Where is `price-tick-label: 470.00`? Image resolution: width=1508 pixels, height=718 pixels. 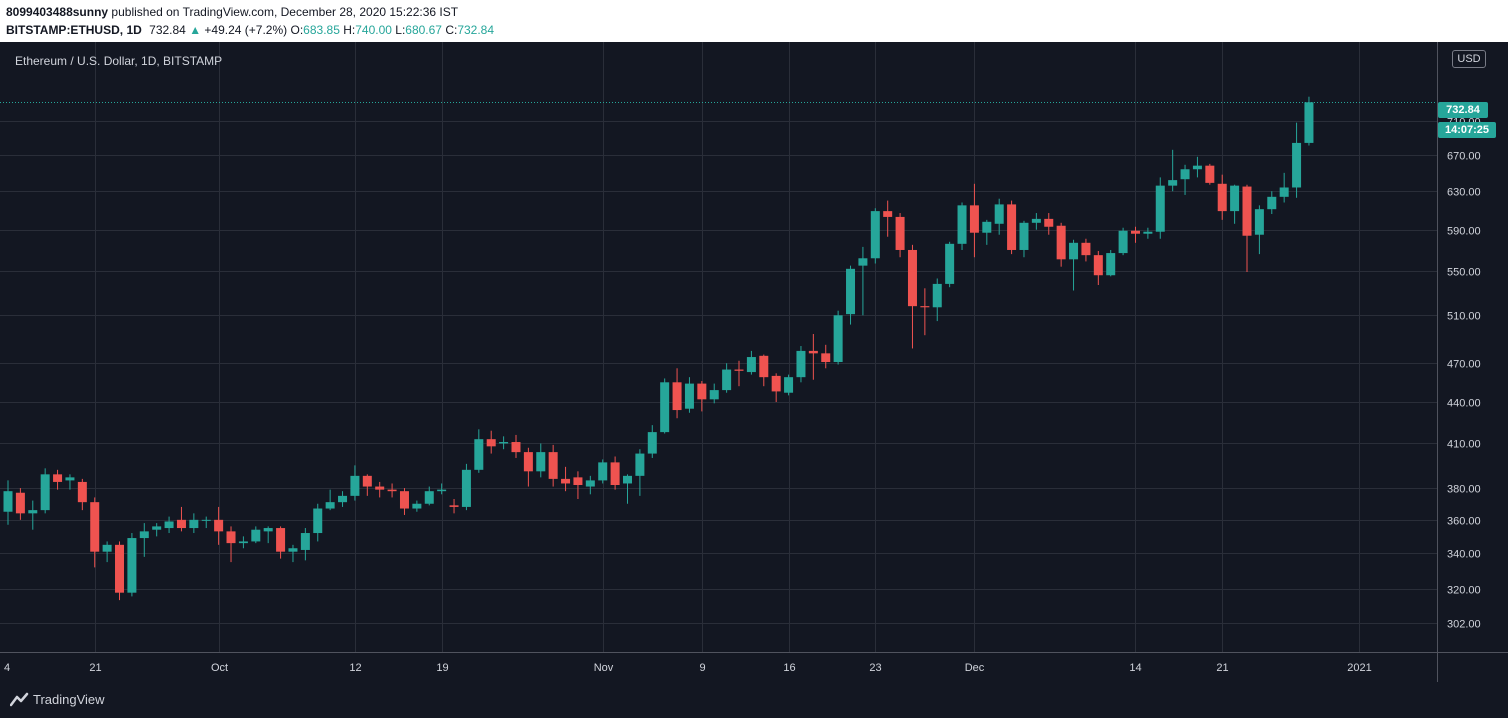 price-tick-label: 470.00 is located at coordinates (1464, 365).